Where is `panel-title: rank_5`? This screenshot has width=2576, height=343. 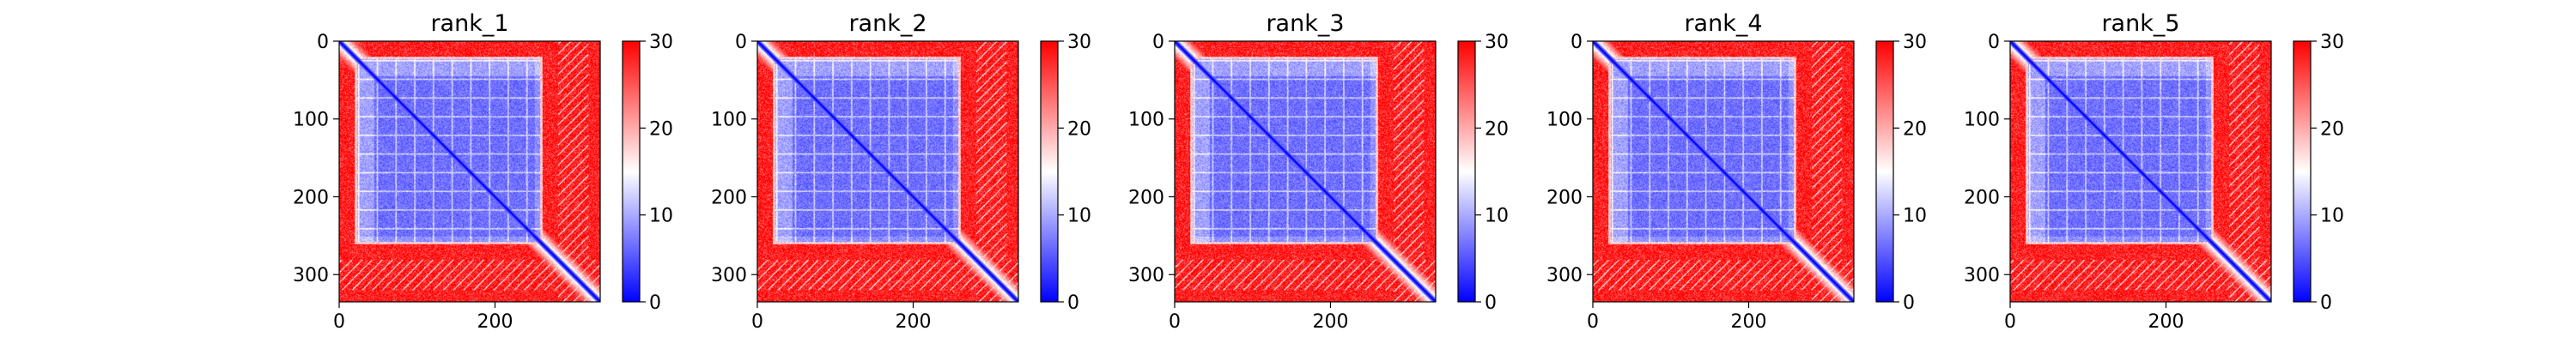 panel-title: rank_5 is located at coordinates (2140, 24).